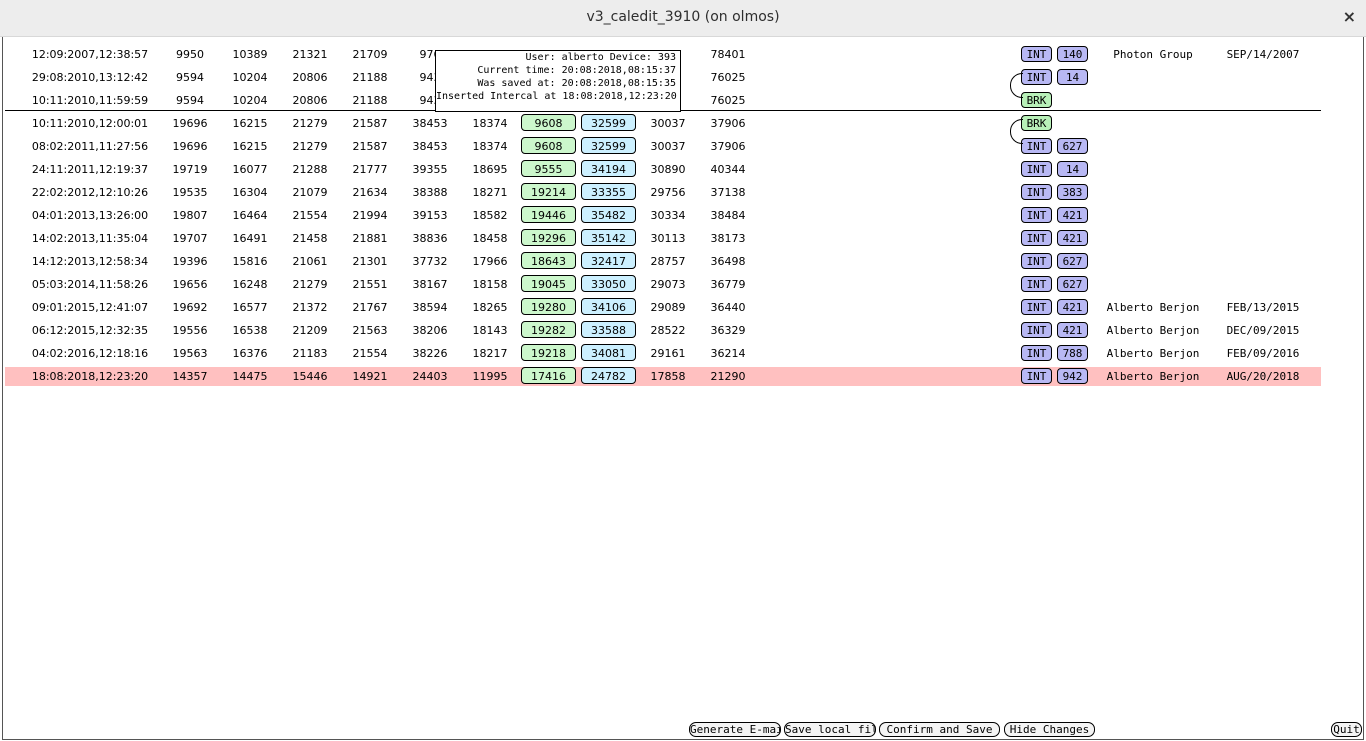  Describe the element at coordinates (250, 123) in the screenshot. I see `cell-c2: 16215` at that location.